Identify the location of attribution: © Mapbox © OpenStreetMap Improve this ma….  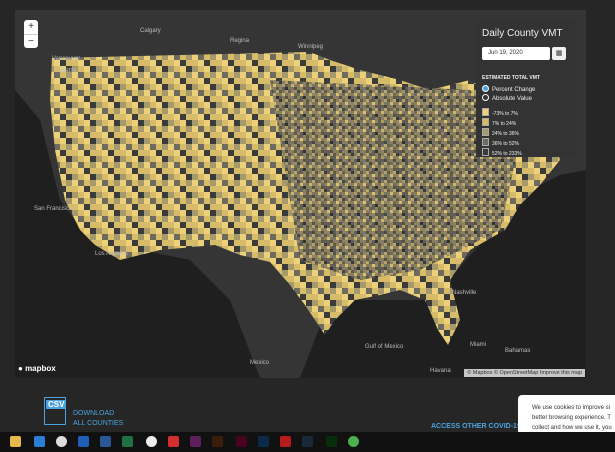
(524, 373).